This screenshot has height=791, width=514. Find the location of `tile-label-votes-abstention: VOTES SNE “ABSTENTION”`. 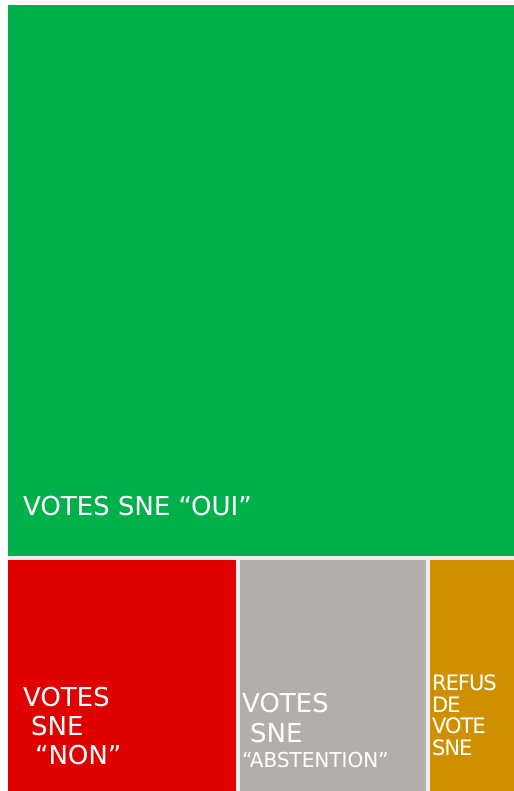

tile-label-votes-abstention: VOTES SNE “ABSTENTION” is located at coordinates (334, 730).